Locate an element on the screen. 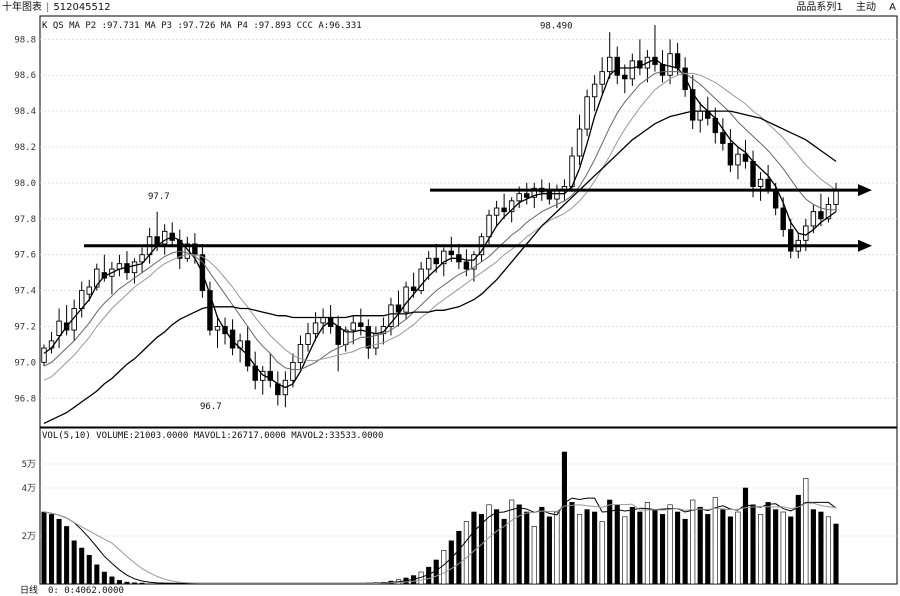 The image size is (900, 596). trend-arrow-head is located at coordinates (865, 245).